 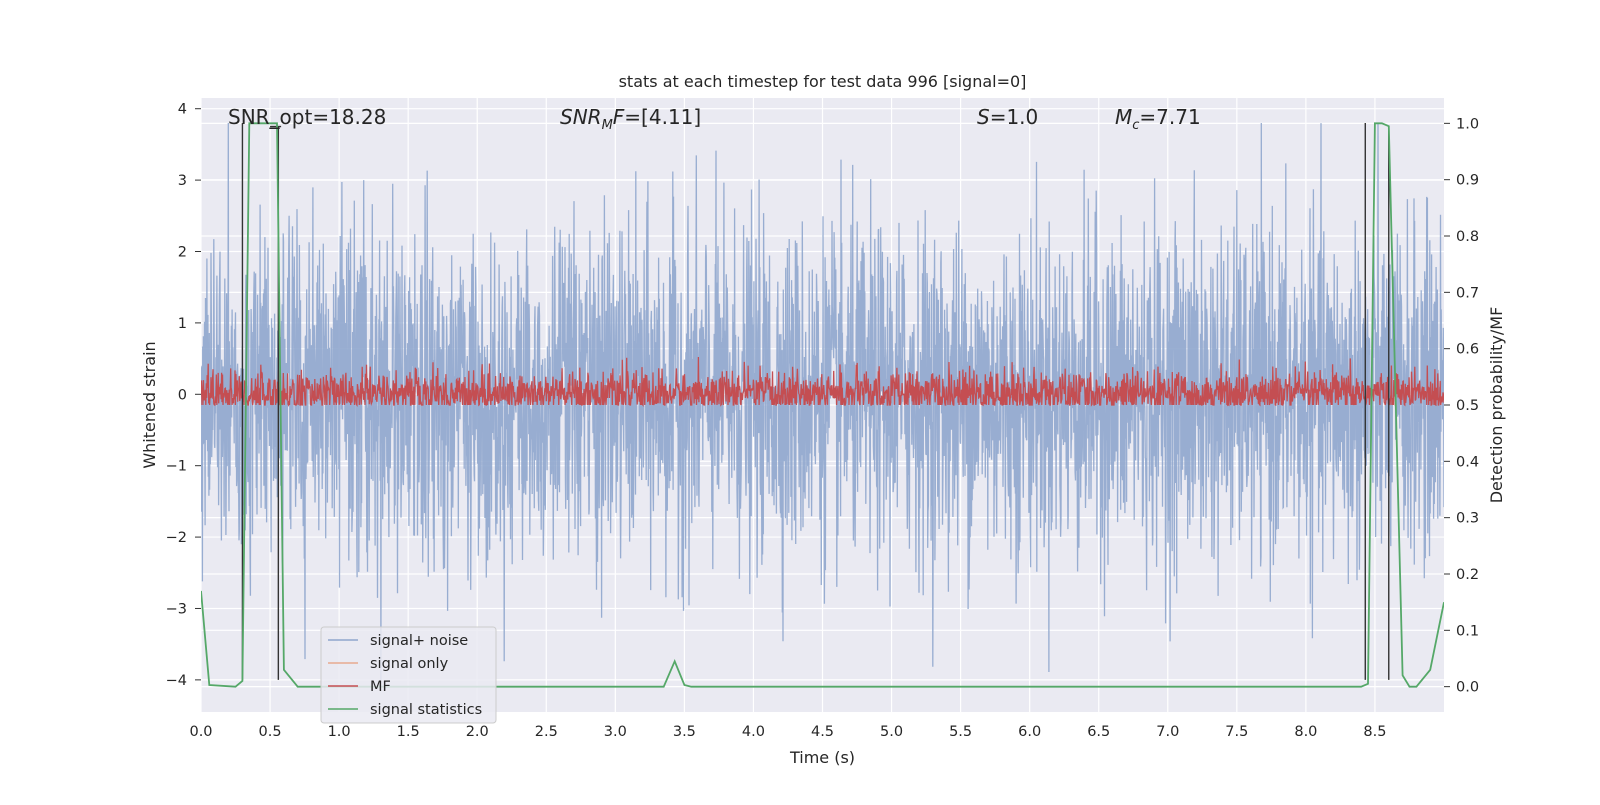 I want to click on annotation-snr-mf-sub: M, so click(x=607, y=125).